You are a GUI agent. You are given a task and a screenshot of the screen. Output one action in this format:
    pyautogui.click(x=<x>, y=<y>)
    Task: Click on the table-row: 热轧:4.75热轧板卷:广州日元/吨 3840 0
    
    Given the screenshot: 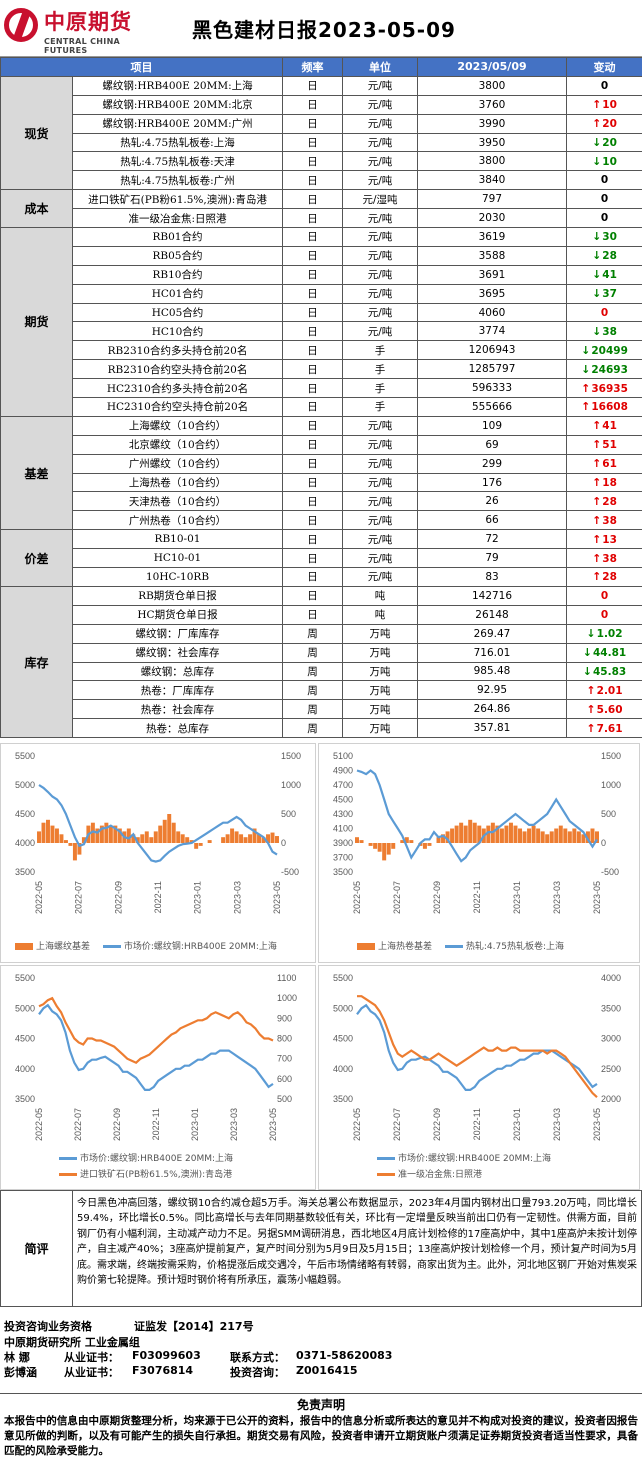 What is the action you would take?
    pyautogui.click(x=321, y=180)
    